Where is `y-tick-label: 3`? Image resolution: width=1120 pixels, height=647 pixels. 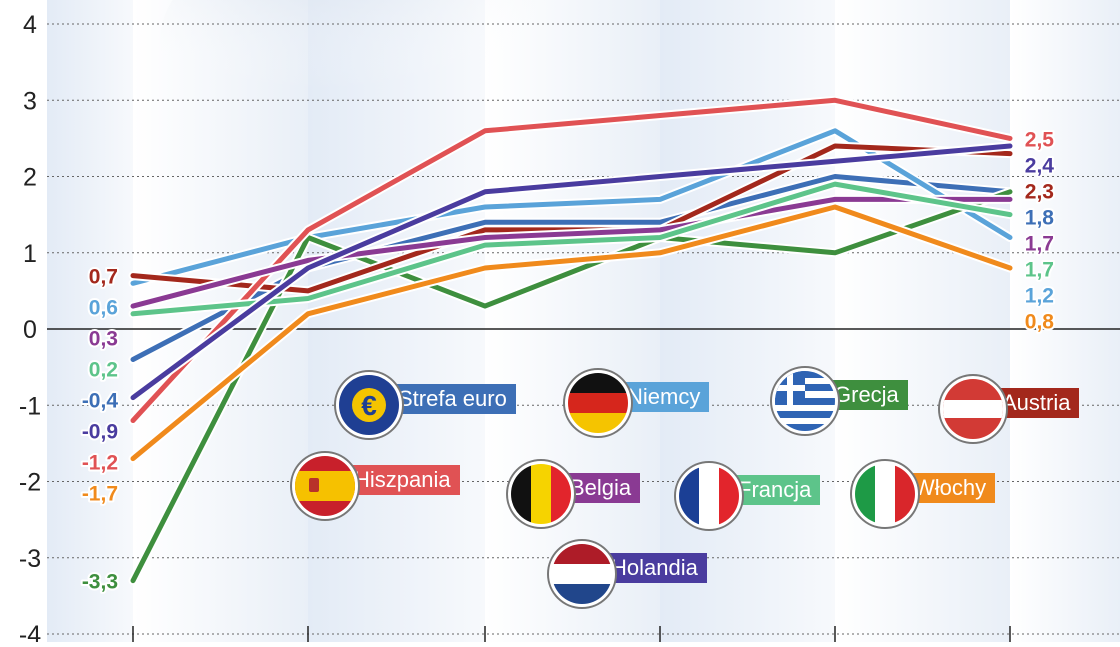
y-tick-label: 3 is located at coordinates (30, 101).